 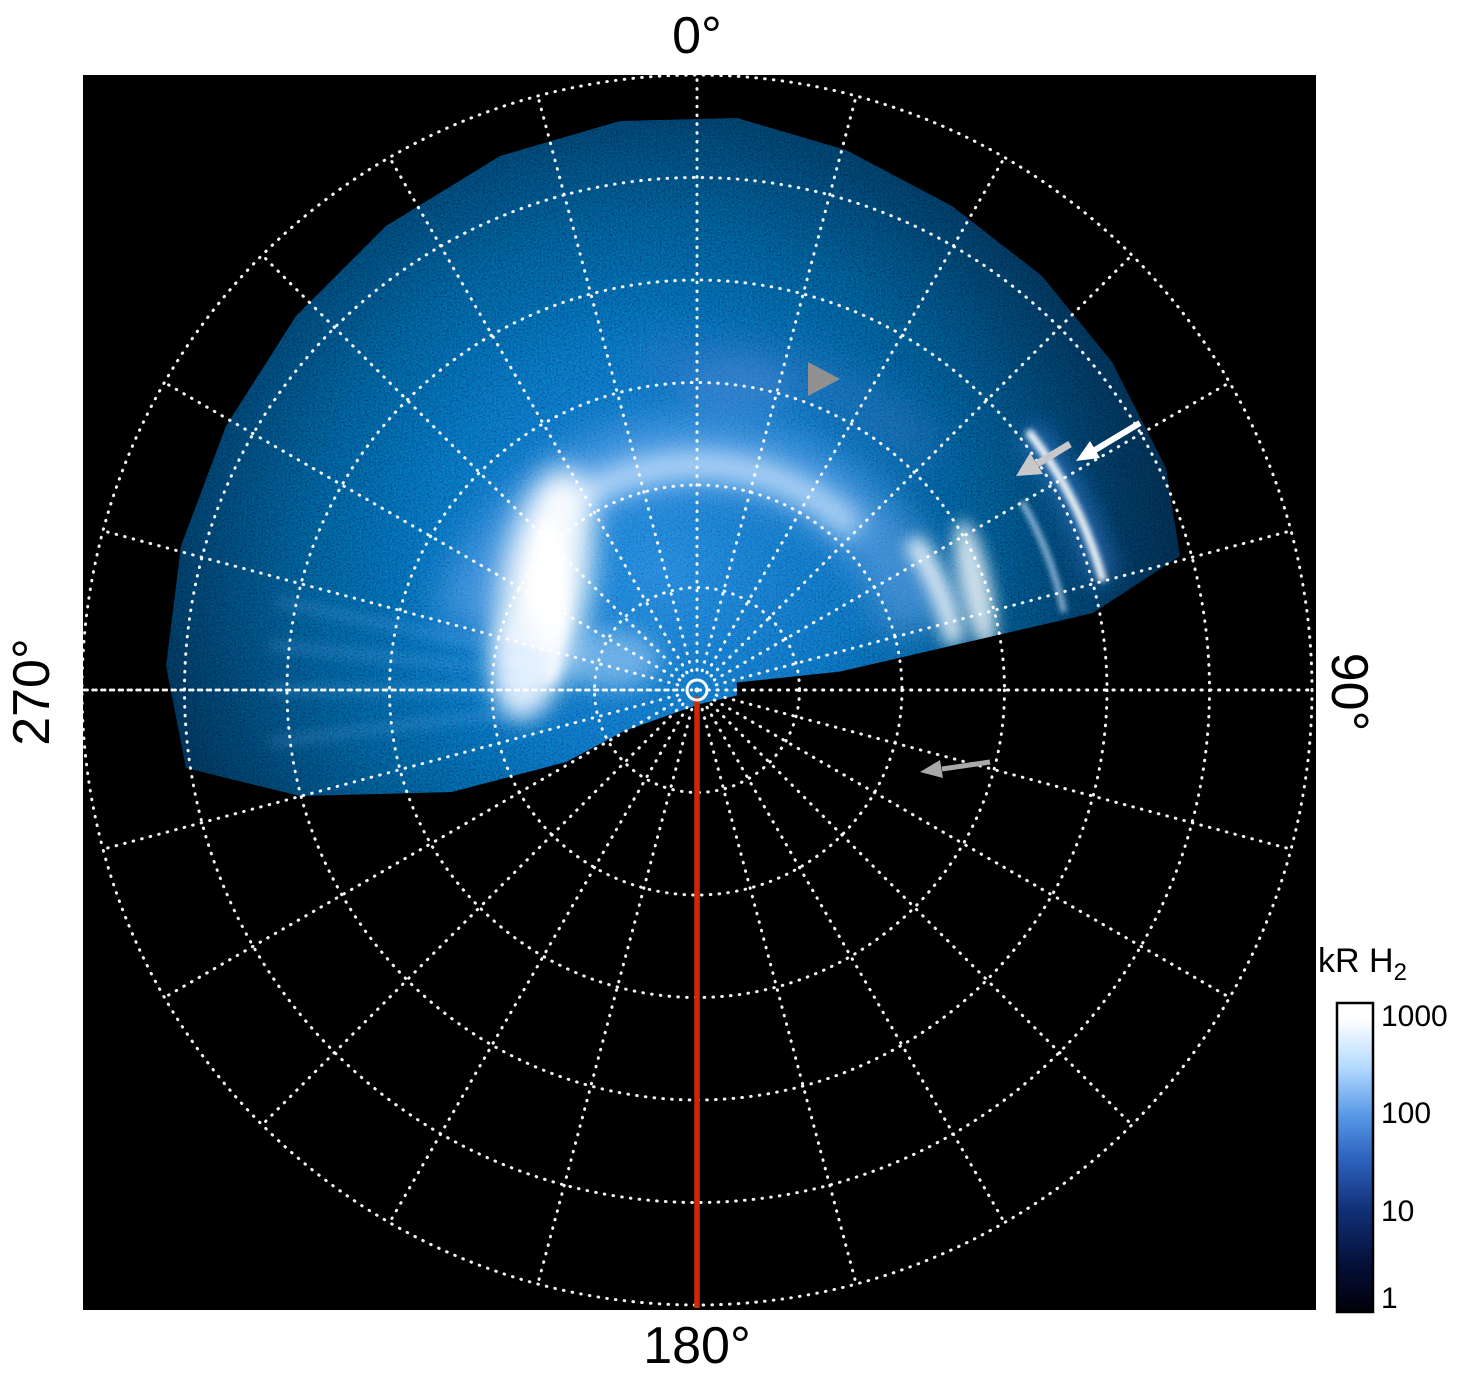 I want to click on colorbar-tick-100: 100, so click(x=1406, y=1113).